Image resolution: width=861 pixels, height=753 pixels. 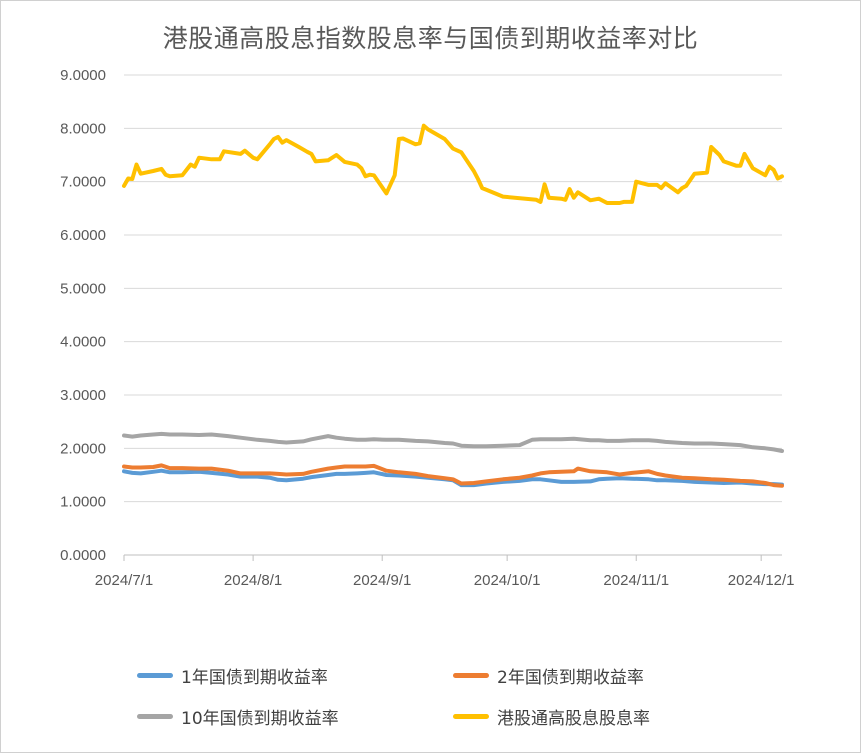 What do you see at coordinates (155, 675) in the screenshot?
I see `legend-swatch-1y` at bounding box center [155, 675].